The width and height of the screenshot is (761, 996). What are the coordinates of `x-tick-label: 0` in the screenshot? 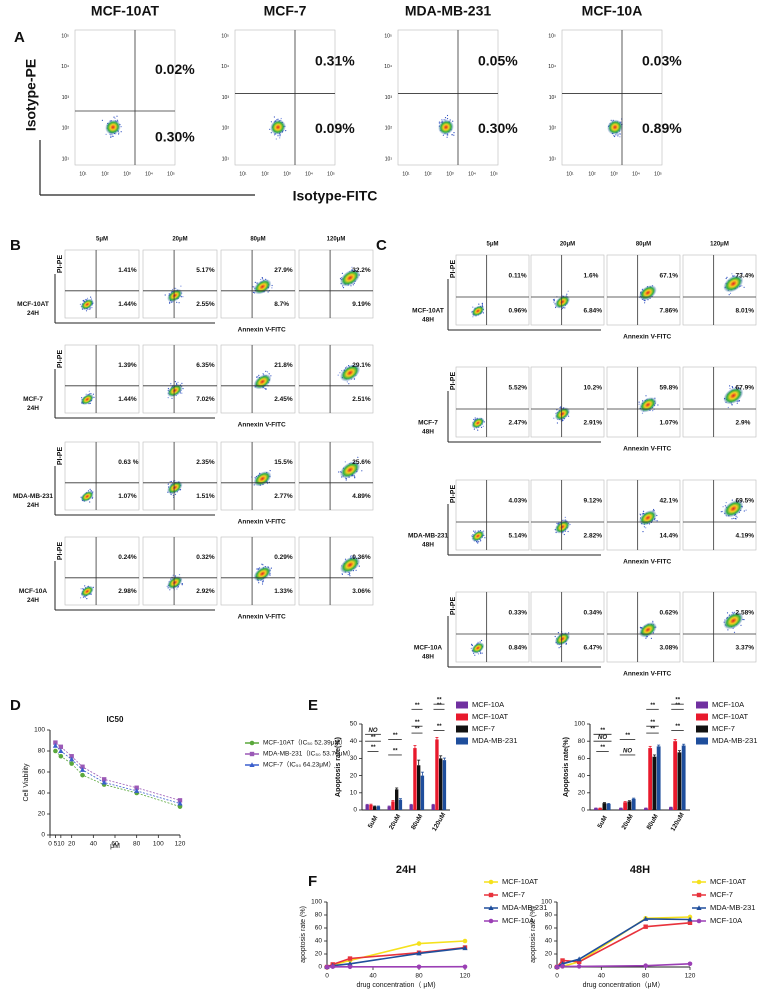 It's located at (557, 976).